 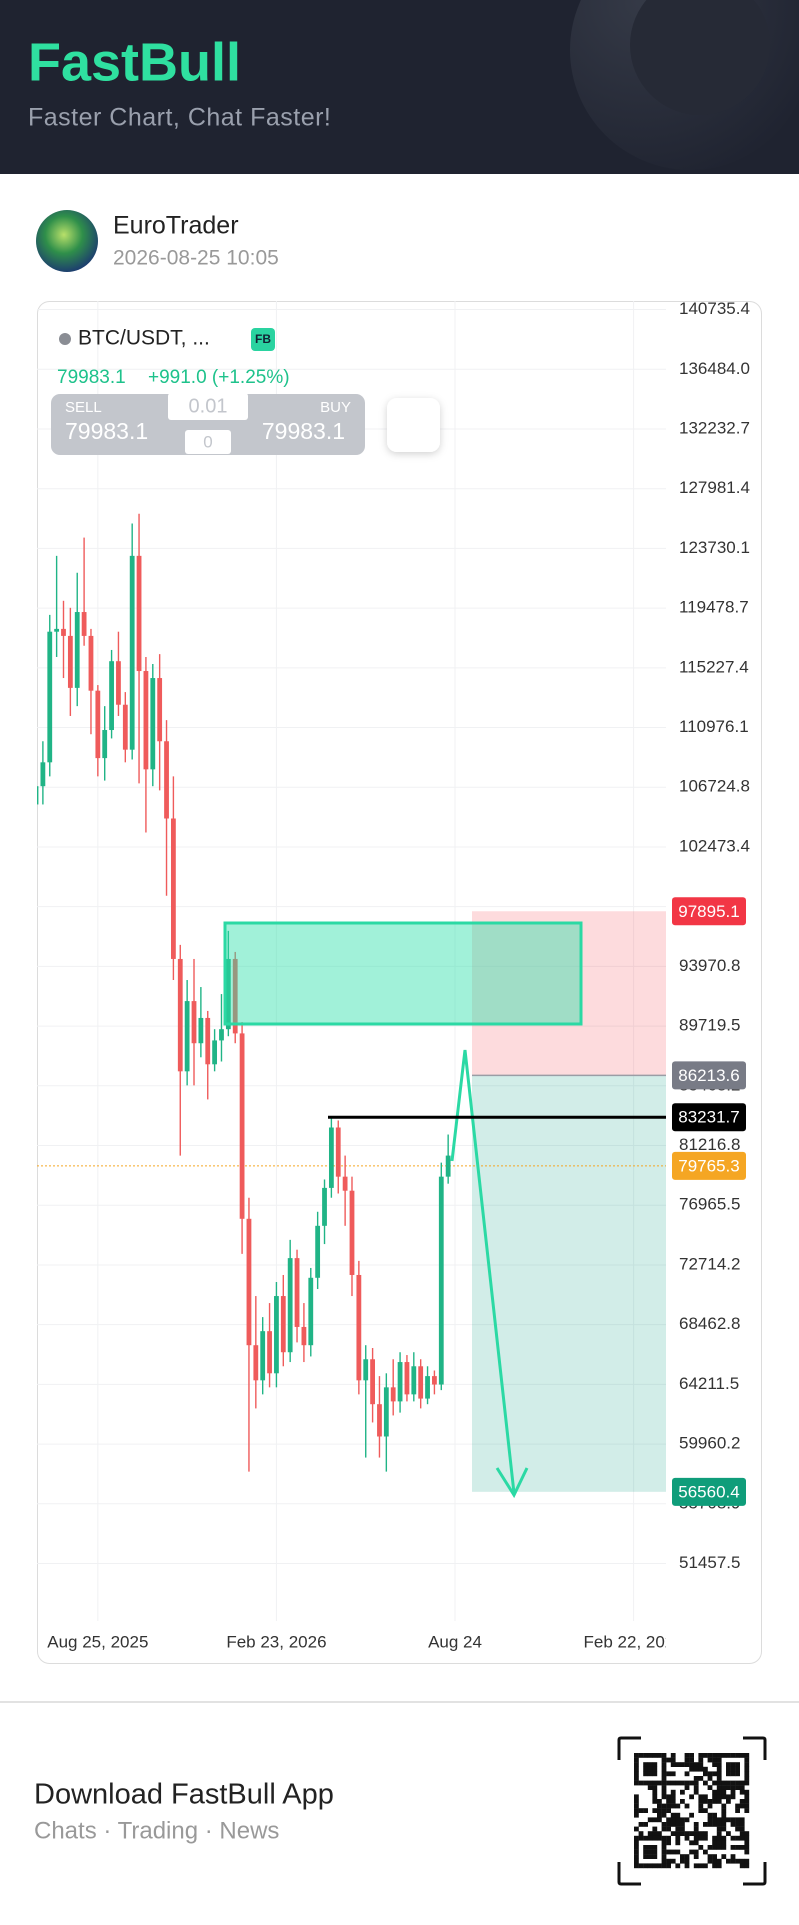 What do you see at coordinates (219, 377) in the screenshot?
I see `price-change: +991.0 (+1.25%)` at bounding box center [219, 377].